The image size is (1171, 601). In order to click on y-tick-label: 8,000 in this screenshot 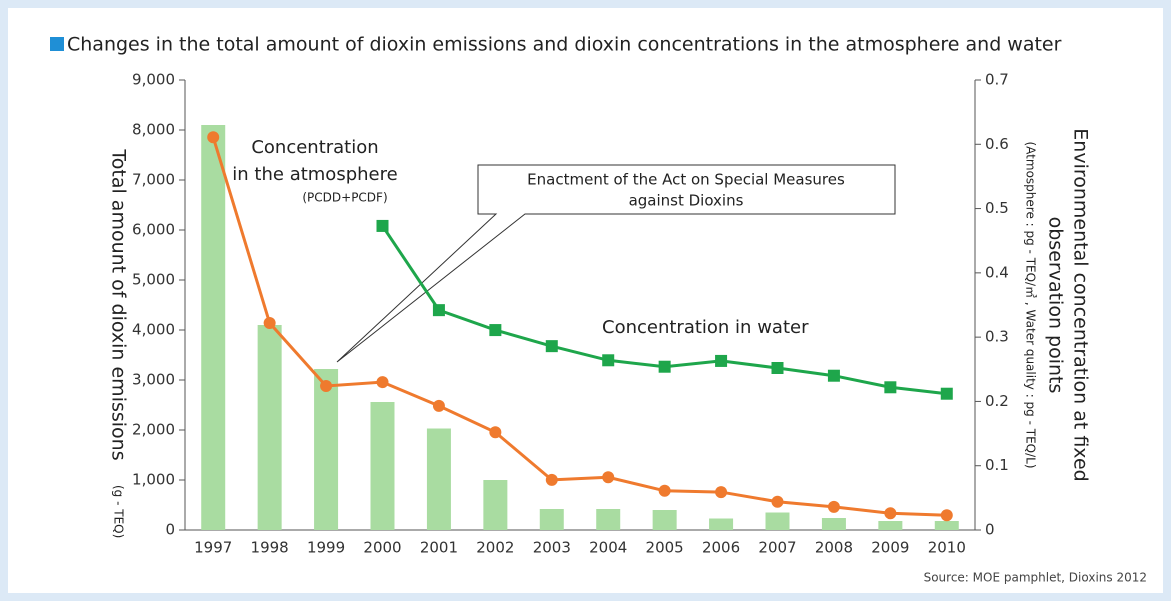, I will do `click(153, 130)`.